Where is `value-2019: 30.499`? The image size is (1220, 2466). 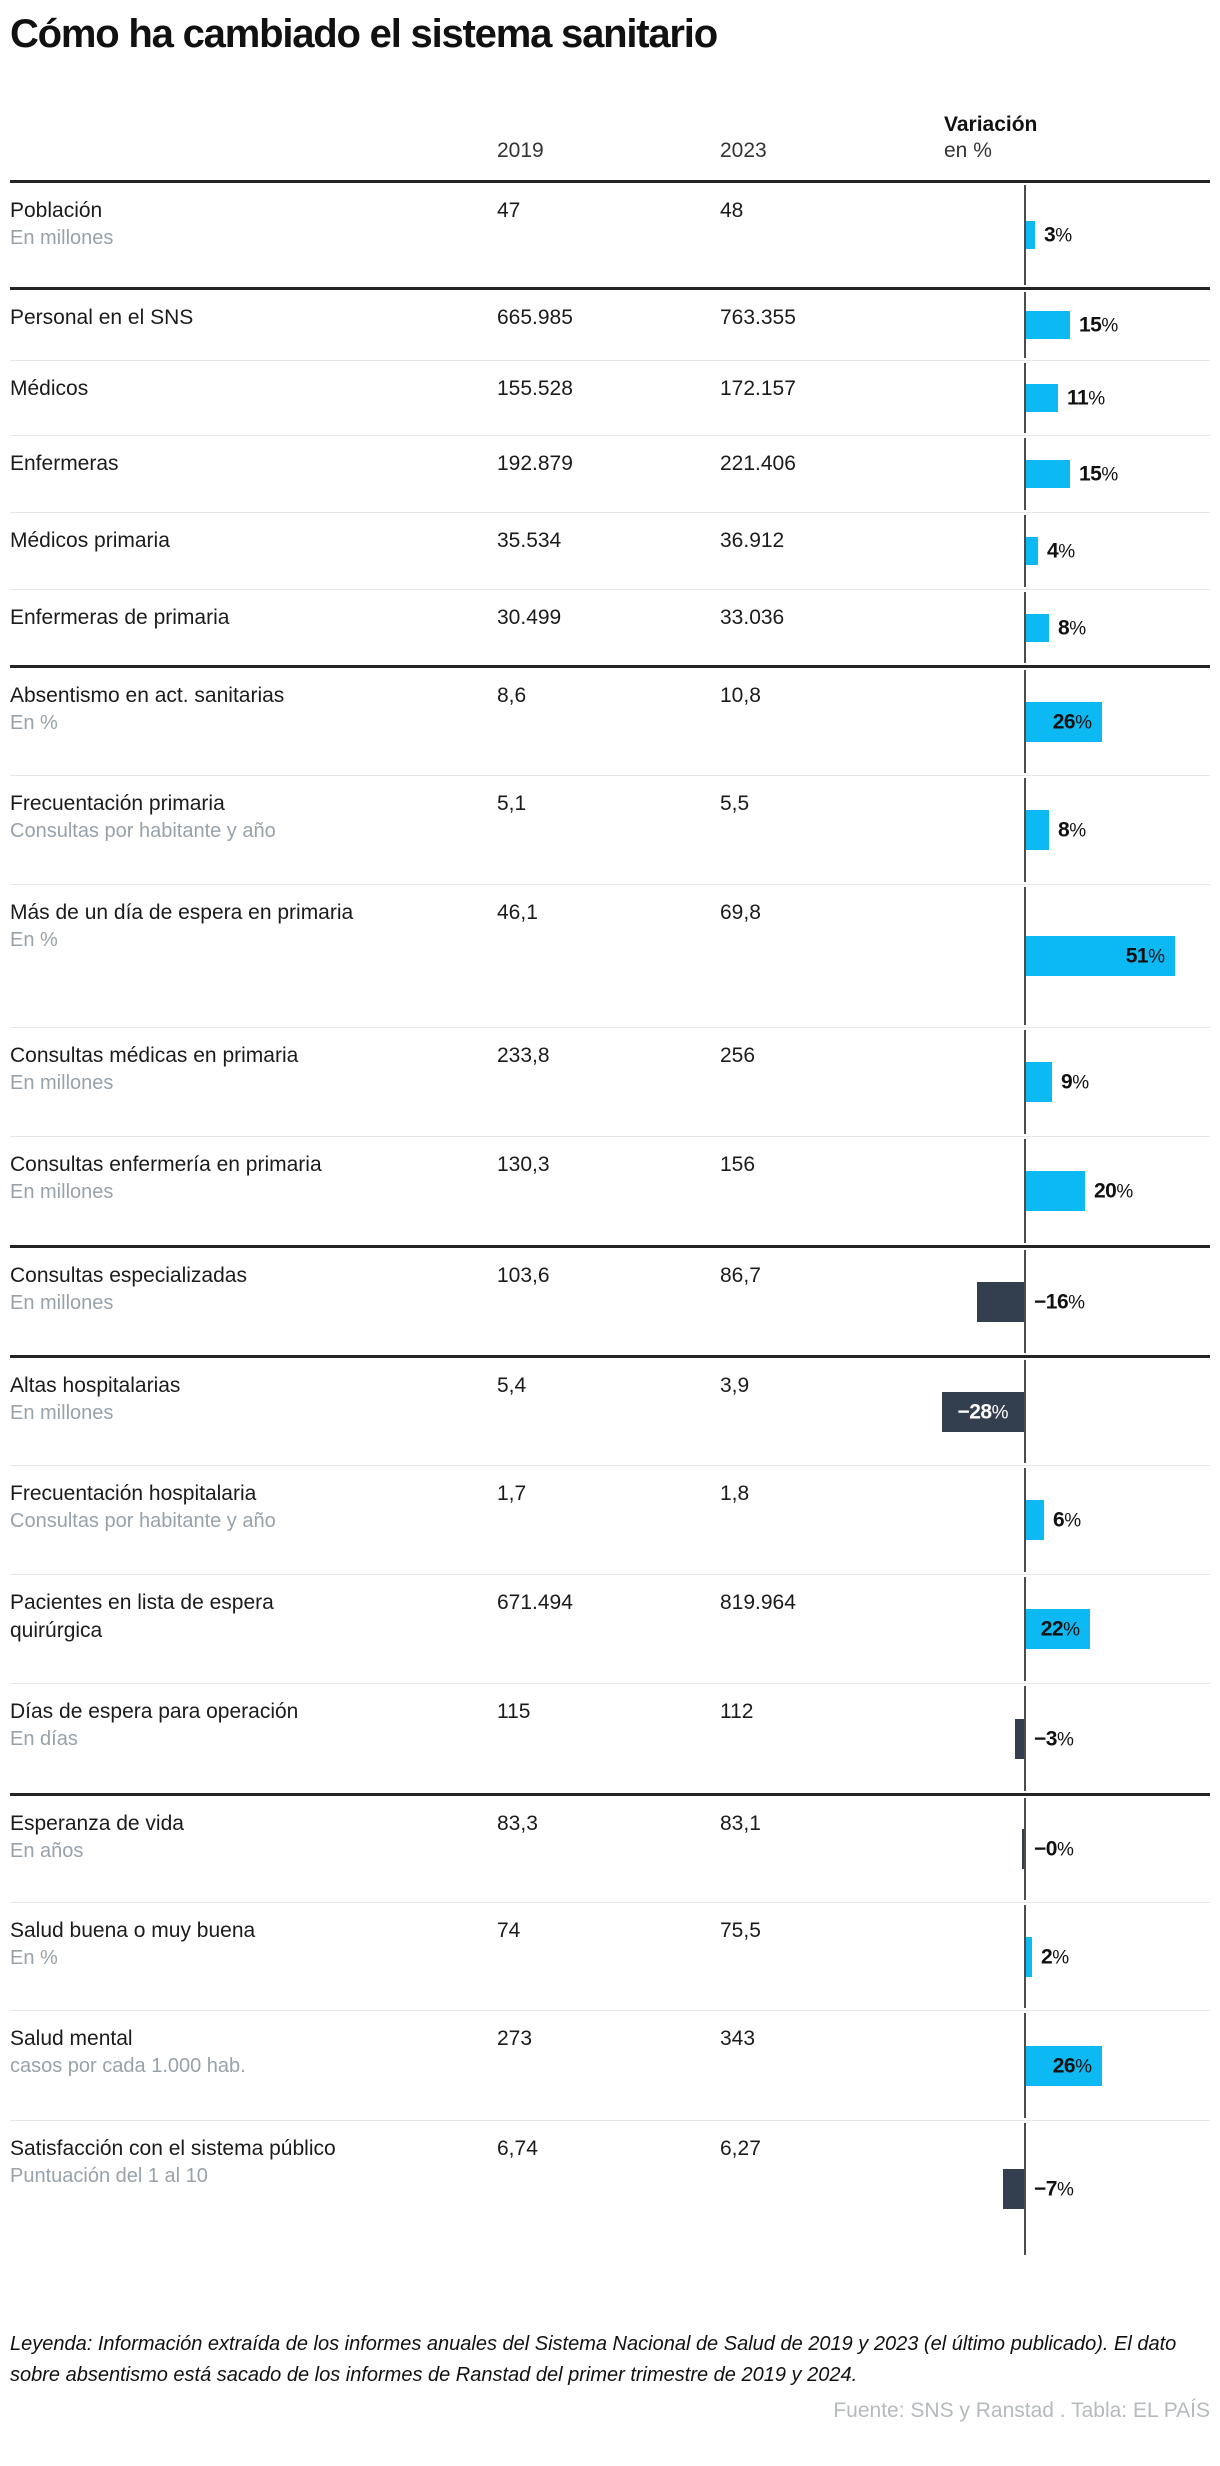 value-2019: 30.499 is located at coordinates (529, 617).